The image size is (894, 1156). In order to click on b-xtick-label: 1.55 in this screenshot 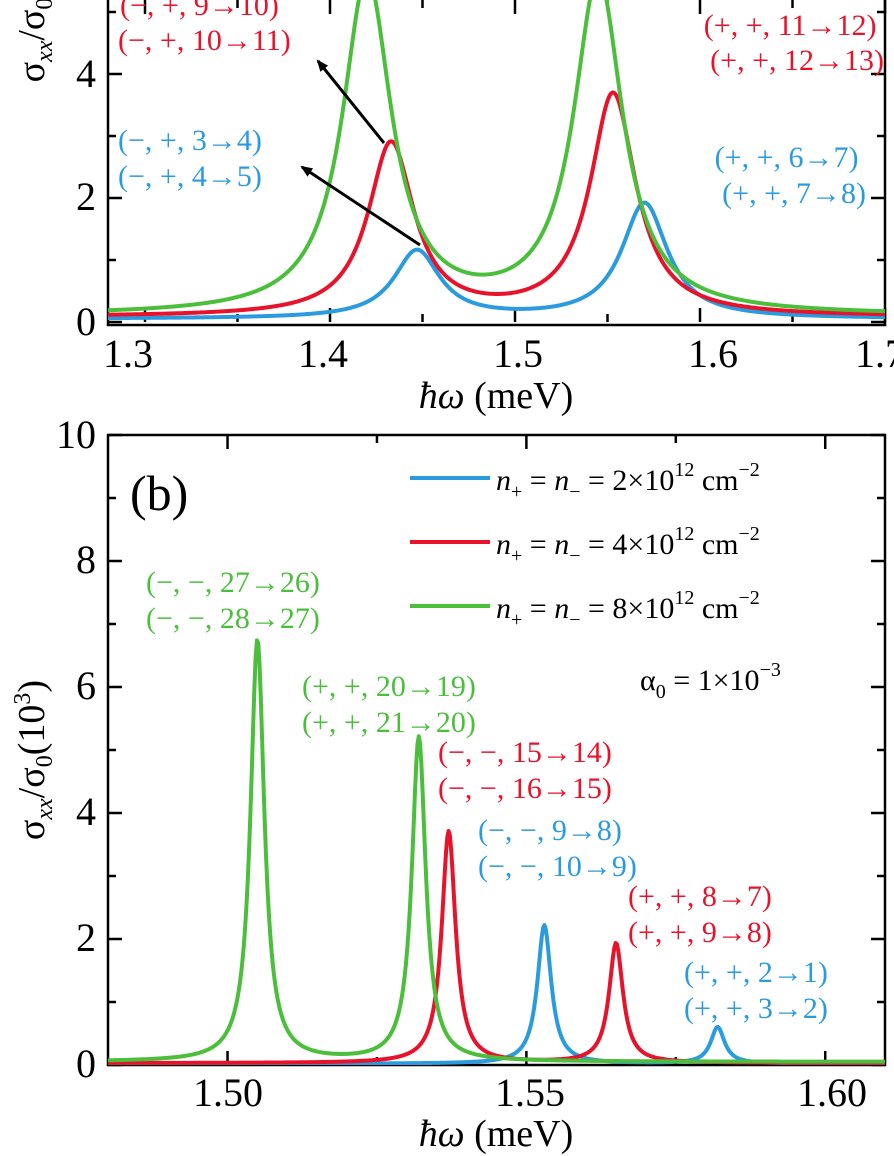, I will do `click(530, 1092)`.